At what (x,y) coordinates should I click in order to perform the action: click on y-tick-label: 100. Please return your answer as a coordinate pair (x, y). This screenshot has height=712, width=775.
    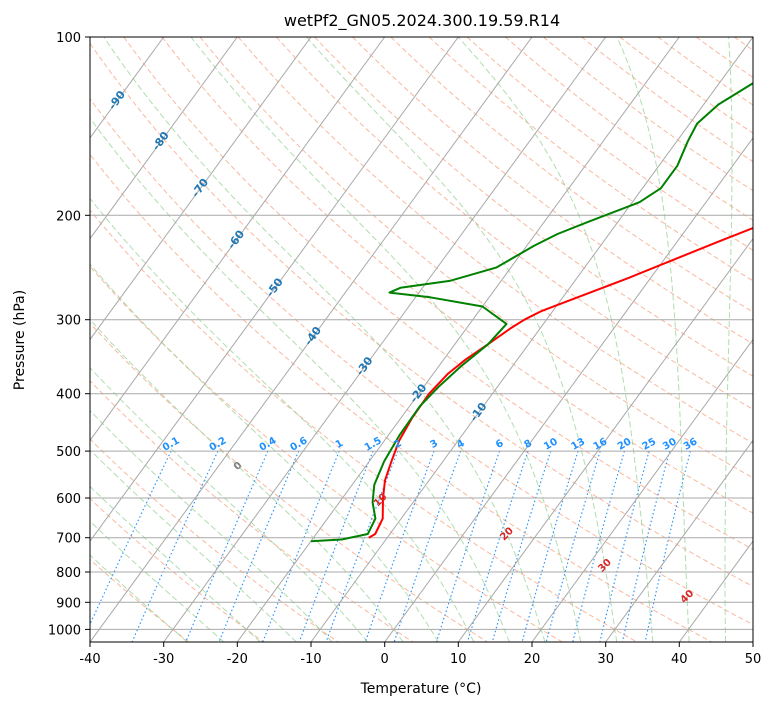
    Looking at the image, I should click on (68, 38).